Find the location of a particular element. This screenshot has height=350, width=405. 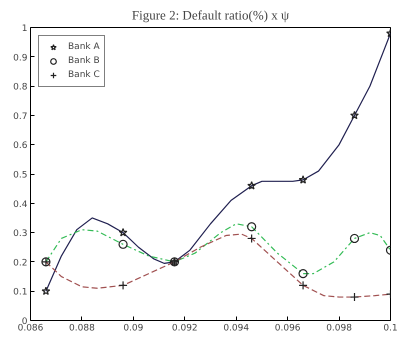

legend-label: Bank B is located at coordinates (84, 61).